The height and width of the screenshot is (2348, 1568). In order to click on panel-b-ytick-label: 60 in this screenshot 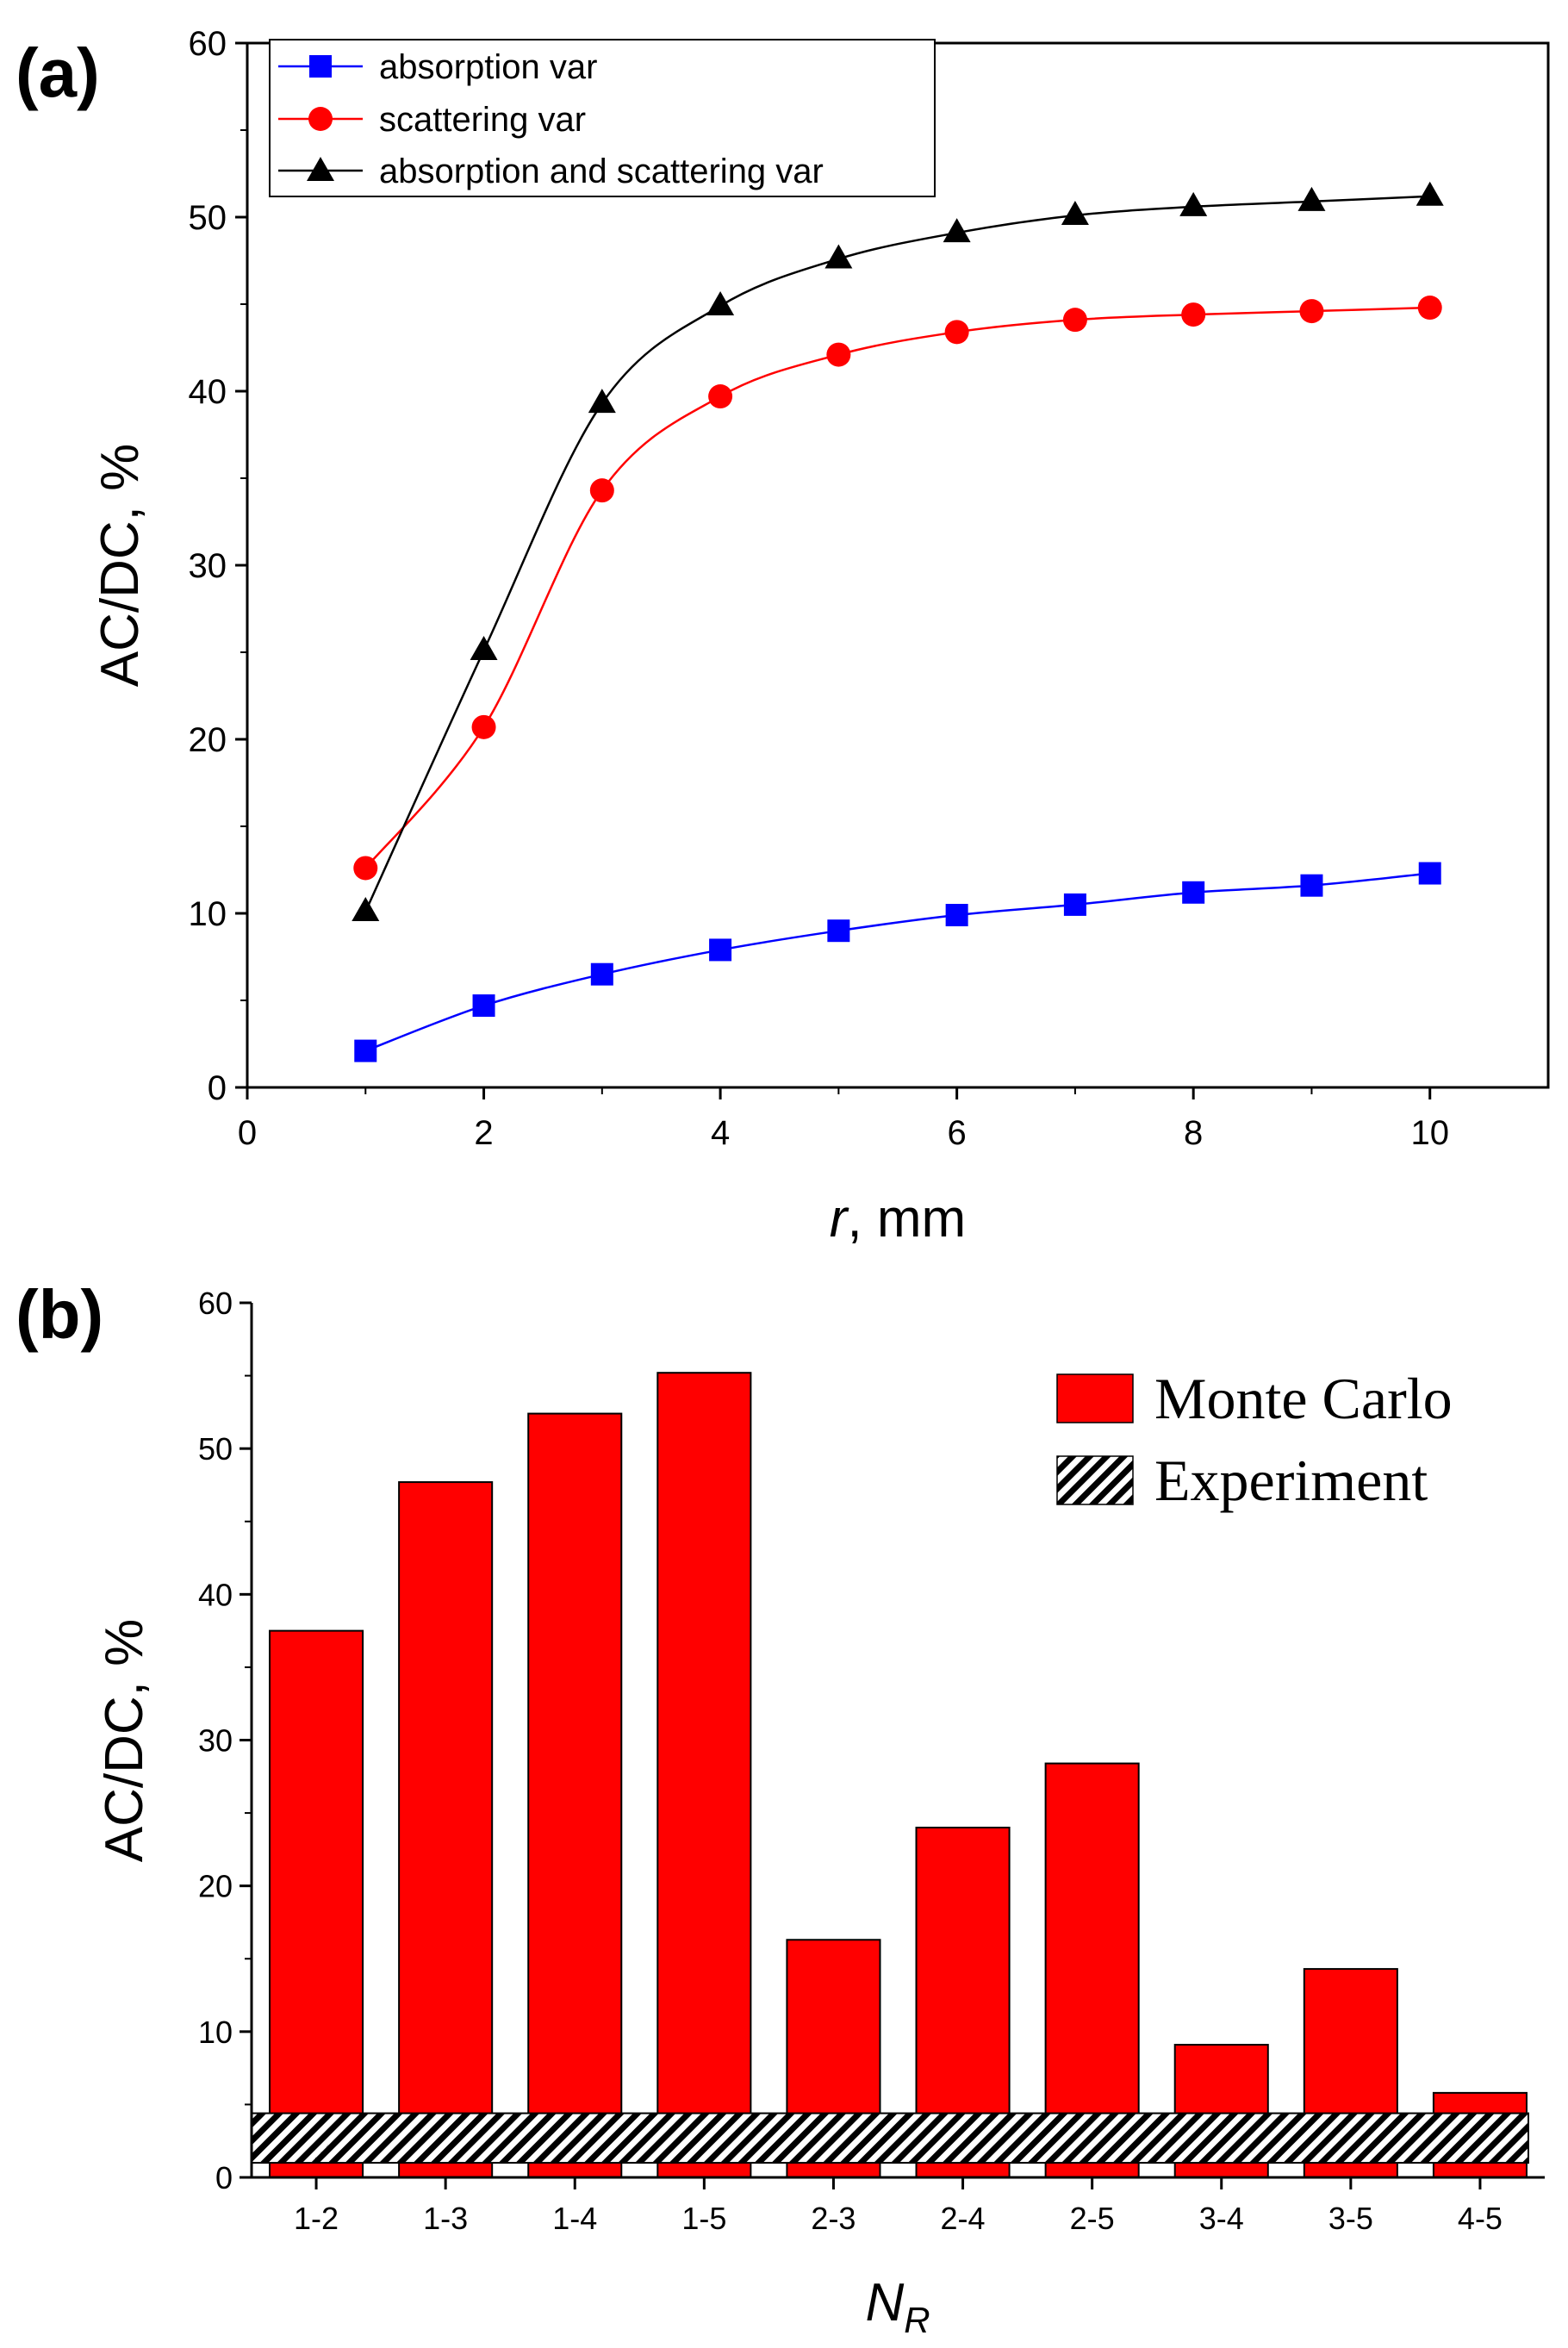, I will do `click(216, 1303)`.